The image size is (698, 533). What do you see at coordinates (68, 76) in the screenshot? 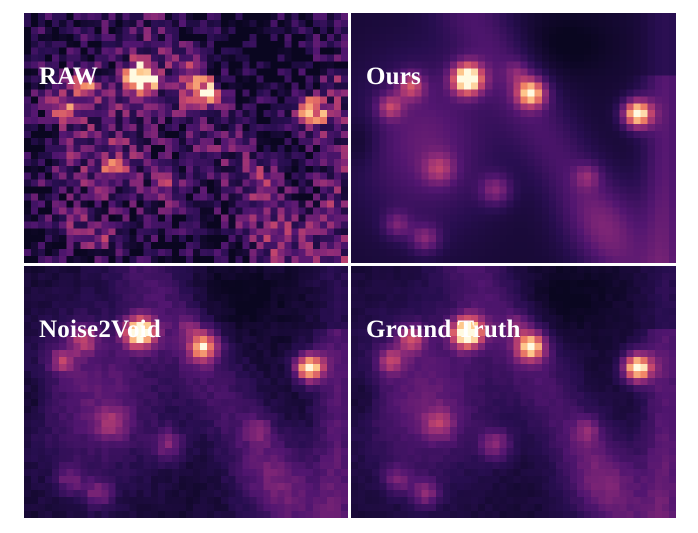
I see `panel-label-raw: RAW` at bounding box center [68, 76].